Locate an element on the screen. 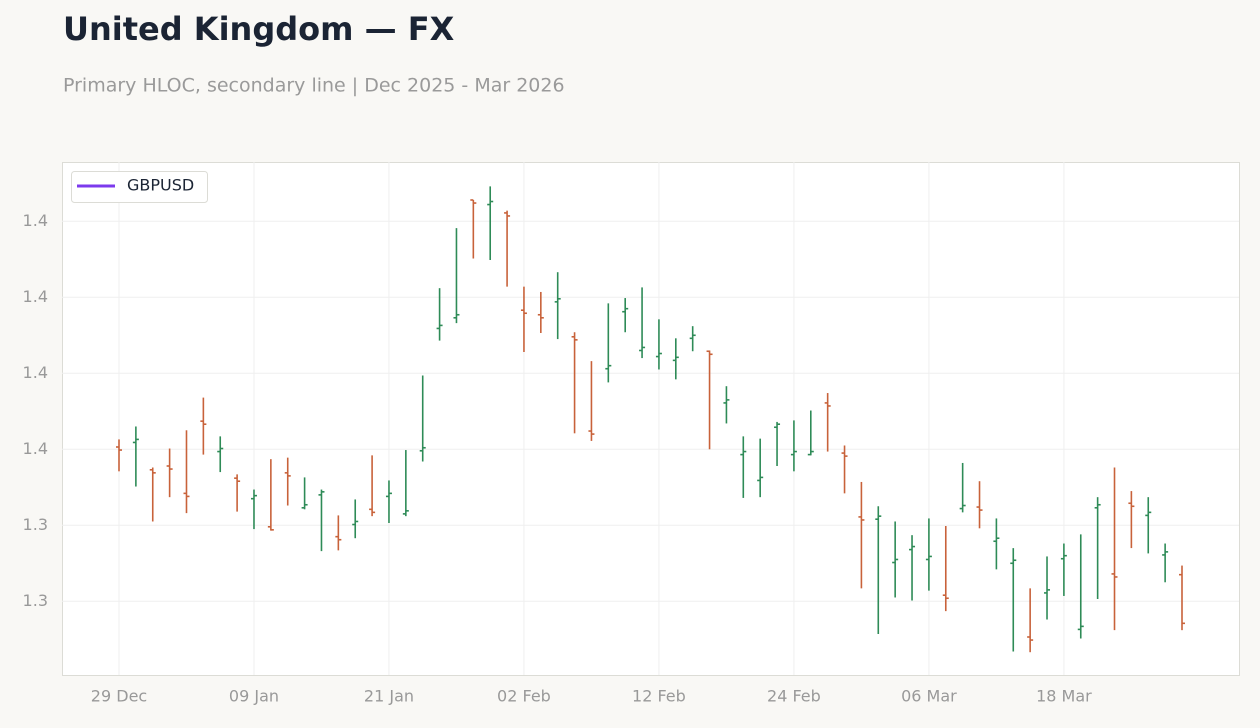 The height and width of the screenshot is (728, 1260). legend-box is located at coordinates (139, 187).